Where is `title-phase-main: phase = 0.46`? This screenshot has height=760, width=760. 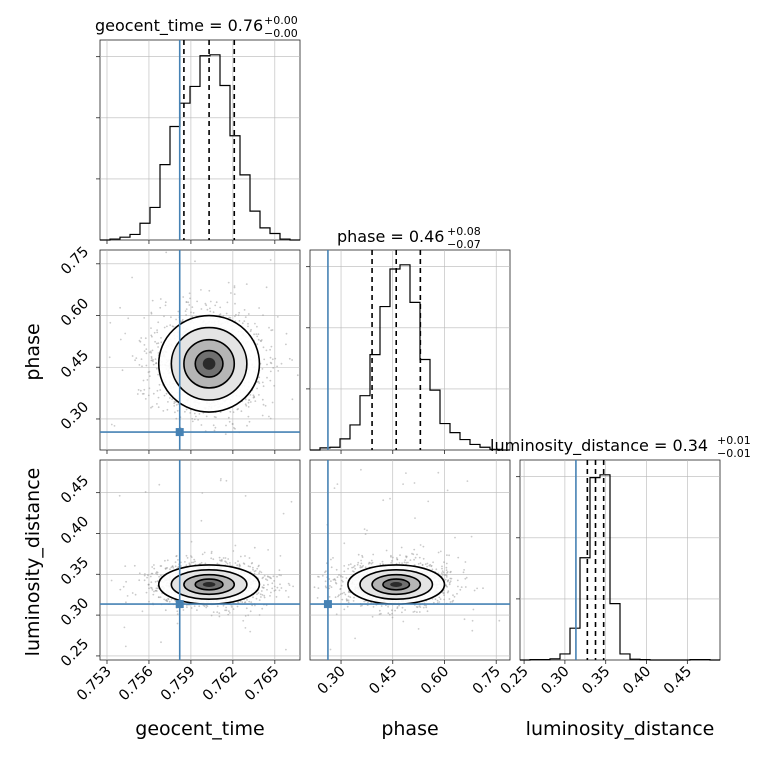
title-phase-main: phase = 0.46 is located at coordinates (390, 236).